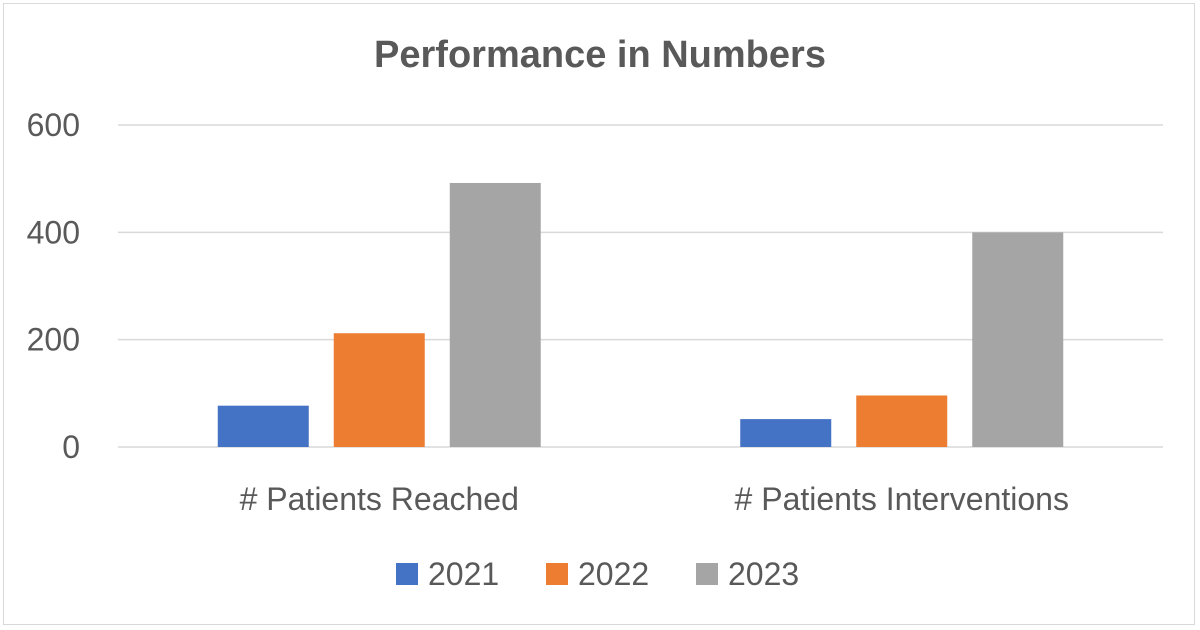 The height and width of the screenshot is (630, 1200). I want to click on bar-2021-patients-reached, so click(263, 426).